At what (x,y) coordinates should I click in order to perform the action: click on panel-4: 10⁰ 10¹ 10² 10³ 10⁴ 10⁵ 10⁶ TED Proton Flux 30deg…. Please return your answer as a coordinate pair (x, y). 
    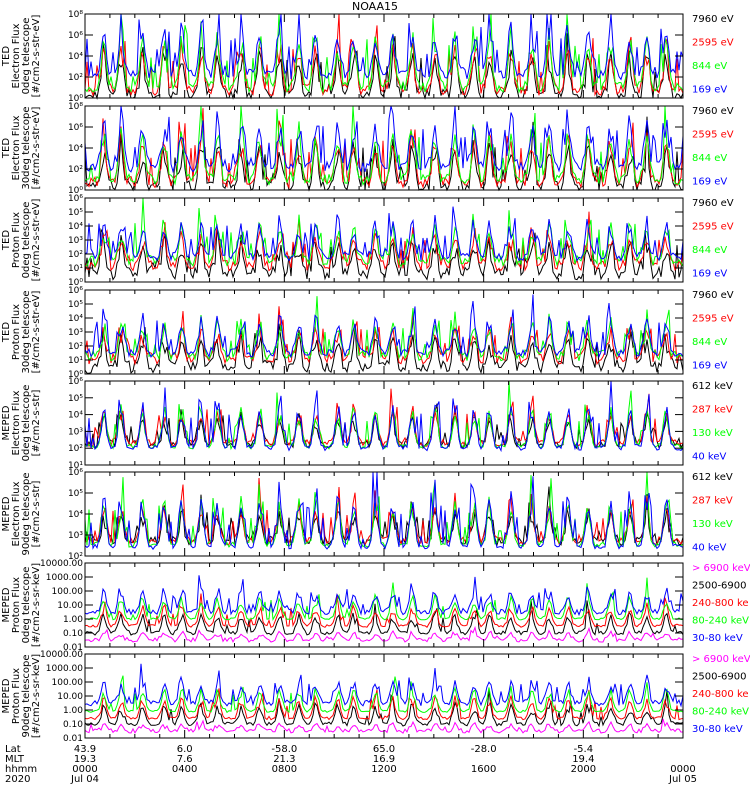
    Looking at the image, I should click on (367, 333).